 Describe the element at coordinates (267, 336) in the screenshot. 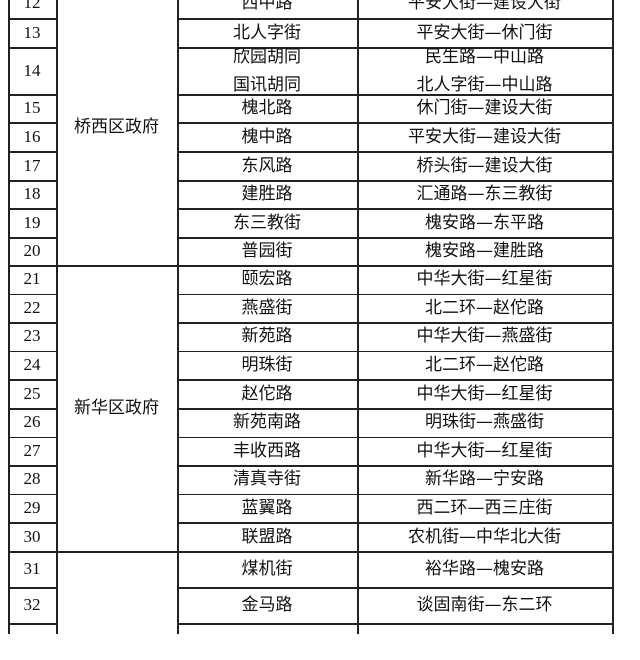

I see `road-name-line: 新苑路` at that location.